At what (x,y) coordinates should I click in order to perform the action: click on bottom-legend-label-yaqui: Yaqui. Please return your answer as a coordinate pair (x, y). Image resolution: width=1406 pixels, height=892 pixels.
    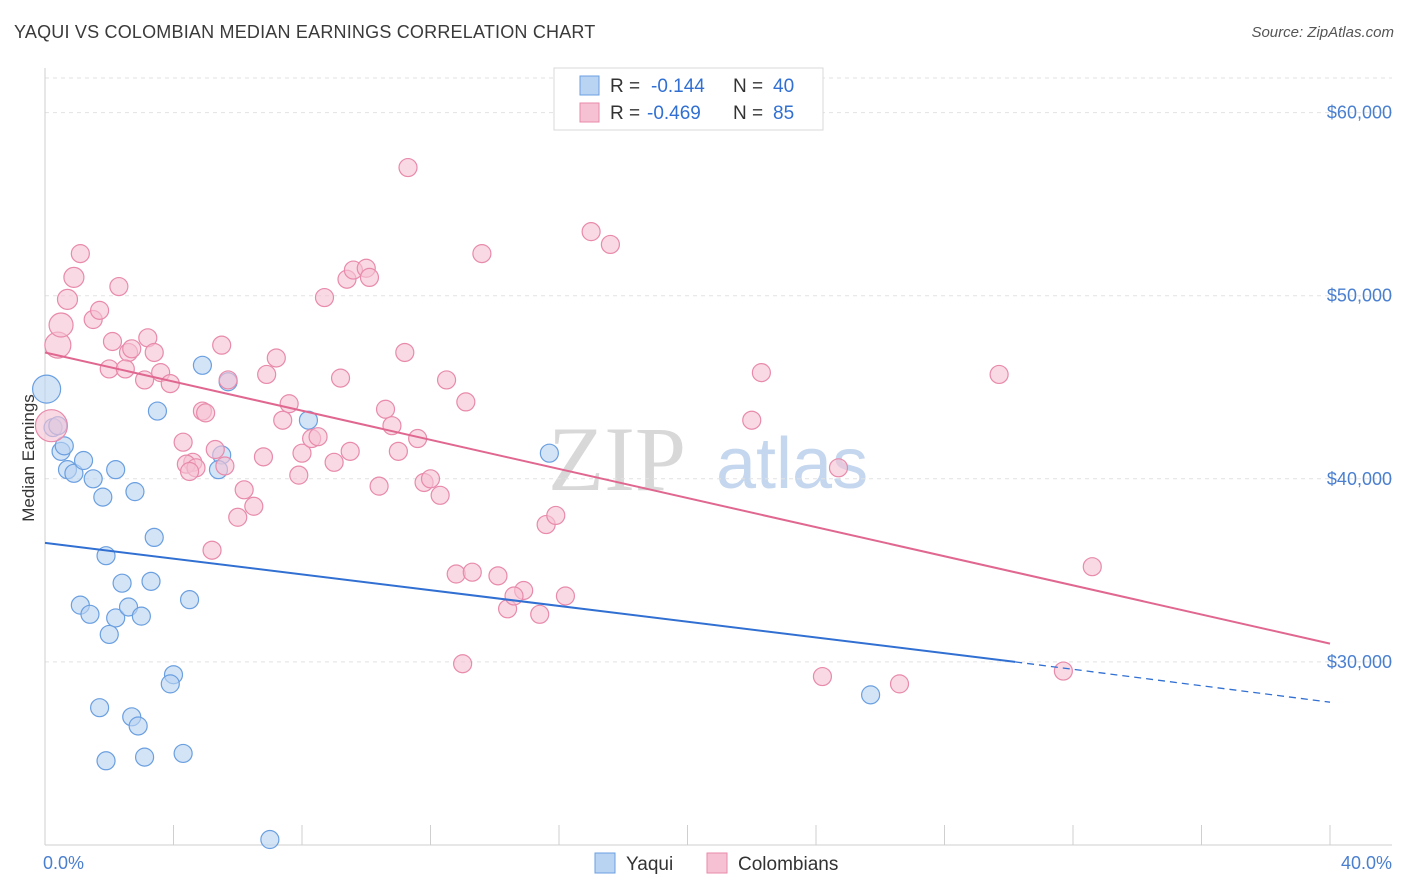
    Looking at the image, I should click on (649, 864).